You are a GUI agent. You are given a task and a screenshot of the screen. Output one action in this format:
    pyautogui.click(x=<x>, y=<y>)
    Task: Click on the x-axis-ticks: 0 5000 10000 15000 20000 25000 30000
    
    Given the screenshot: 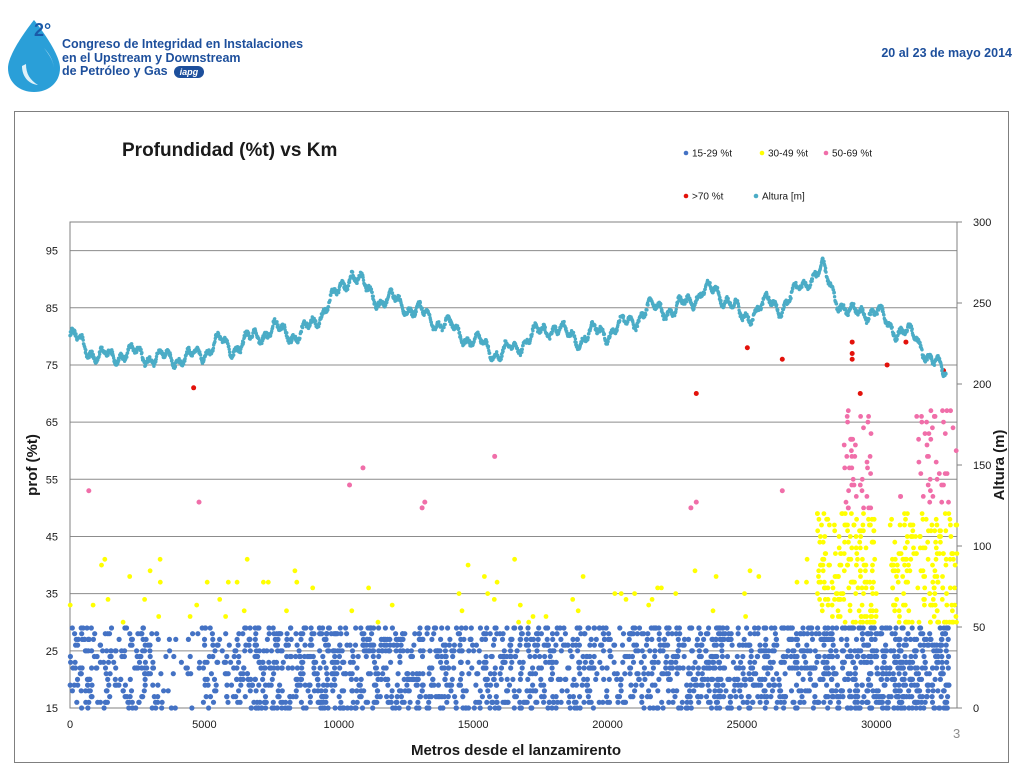 What is the action you would take?
    pyautogui.click(x=479, y=725)
    